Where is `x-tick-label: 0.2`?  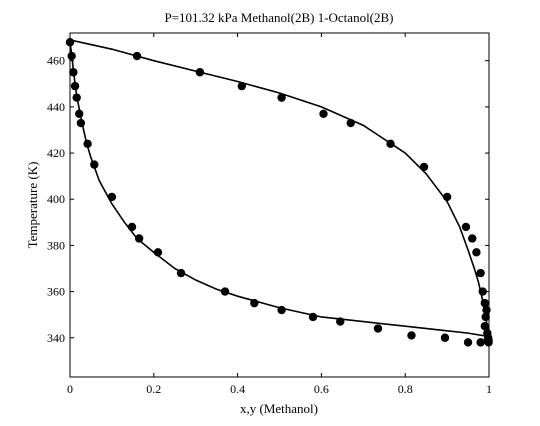 x-tick-label: 0.2 is located at coordinates (153, 389).